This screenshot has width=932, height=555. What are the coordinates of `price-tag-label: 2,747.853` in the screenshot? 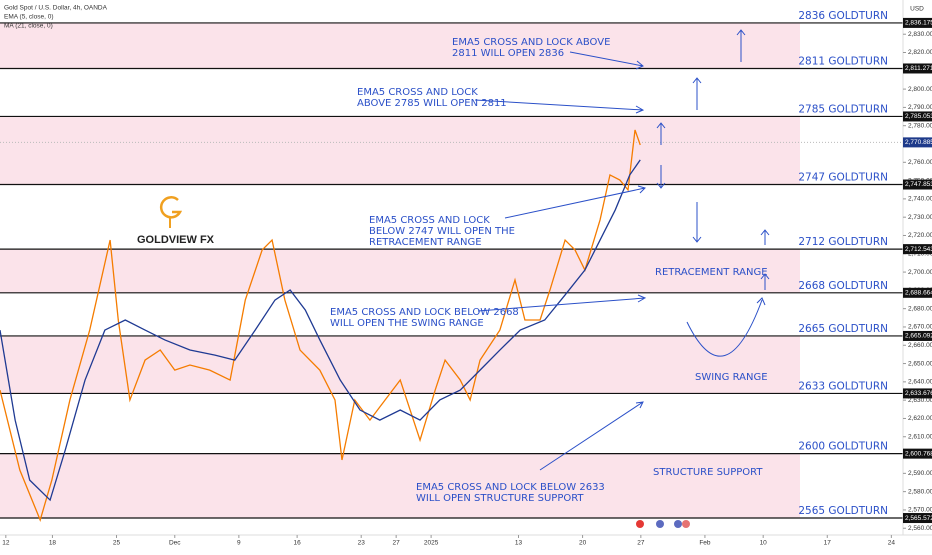 It's located at (918, 184).